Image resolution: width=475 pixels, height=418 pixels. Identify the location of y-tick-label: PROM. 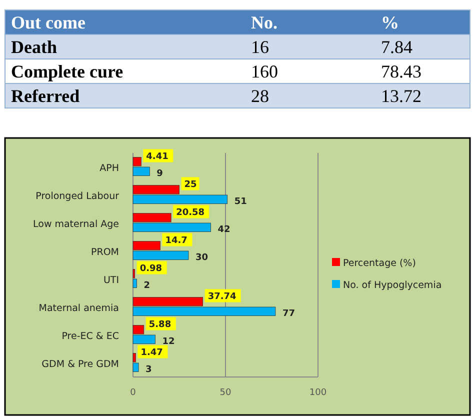
(104, 252).